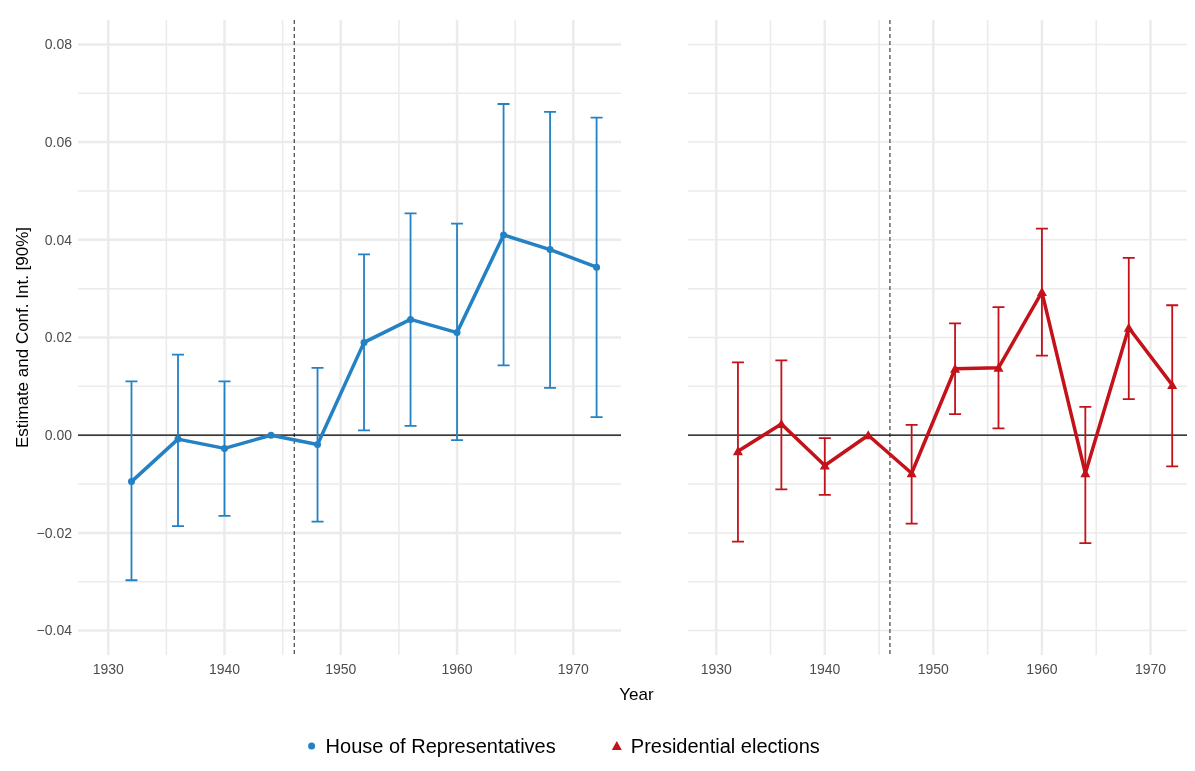 This screenshot has width=1195, height=771. I want to click on legend-label: Presidential elections, so click(725, 746).